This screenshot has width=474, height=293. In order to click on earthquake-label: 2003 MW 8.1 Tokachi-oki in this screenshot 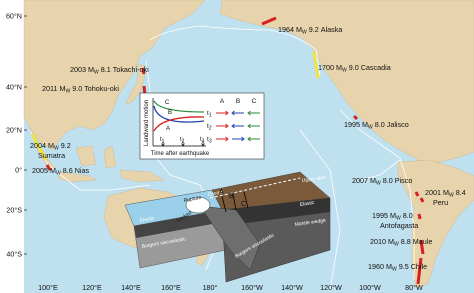, I will do `click(109, 70)`.